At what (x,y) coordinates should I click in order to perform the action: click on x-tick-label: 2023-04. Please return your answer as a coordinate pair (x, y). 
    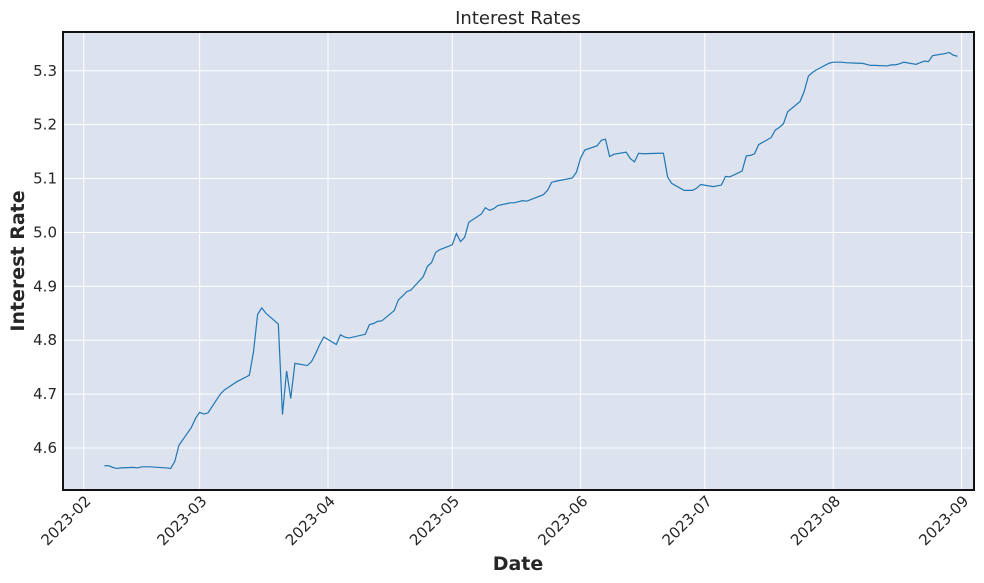
    Looking at the image, I should click on (310, 520).